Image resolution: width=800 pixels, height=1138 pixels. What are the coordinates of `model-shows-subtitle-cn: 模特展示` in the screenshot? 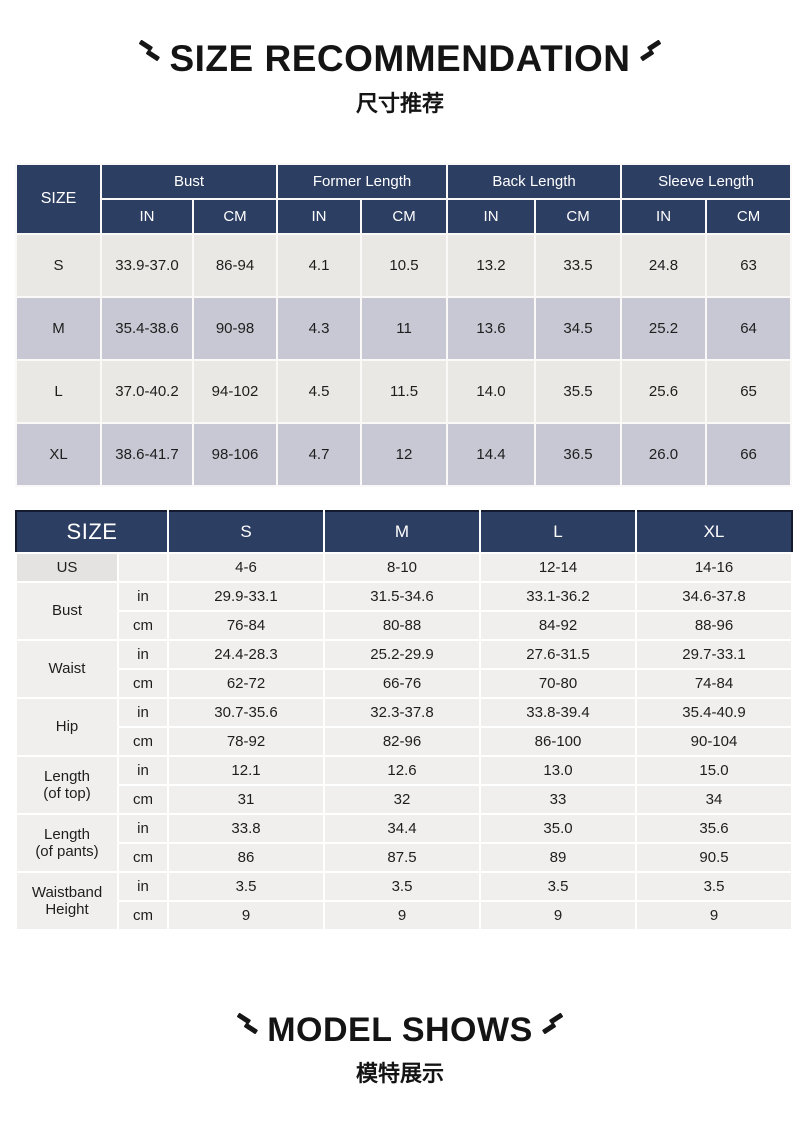 It's located at (399, 1073).